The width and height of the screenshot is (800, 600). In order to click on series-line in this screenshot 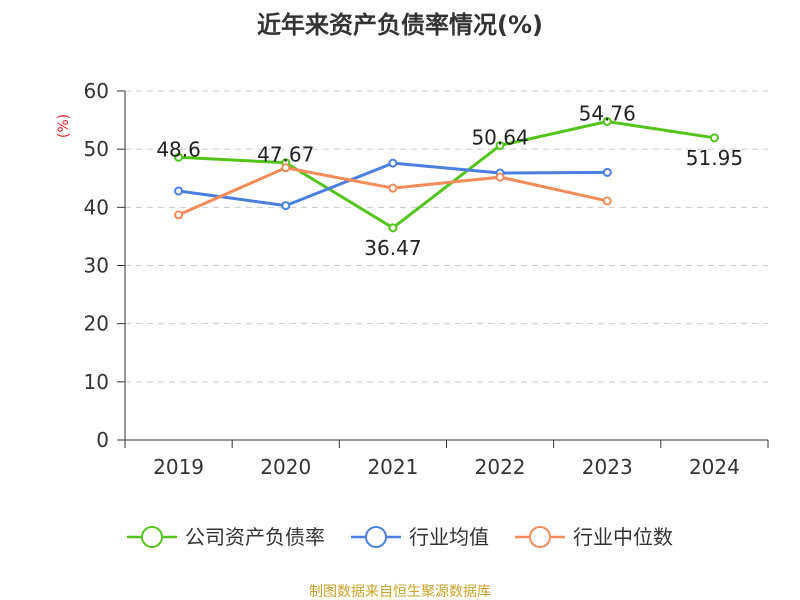, I will do `click(446, 174)`.